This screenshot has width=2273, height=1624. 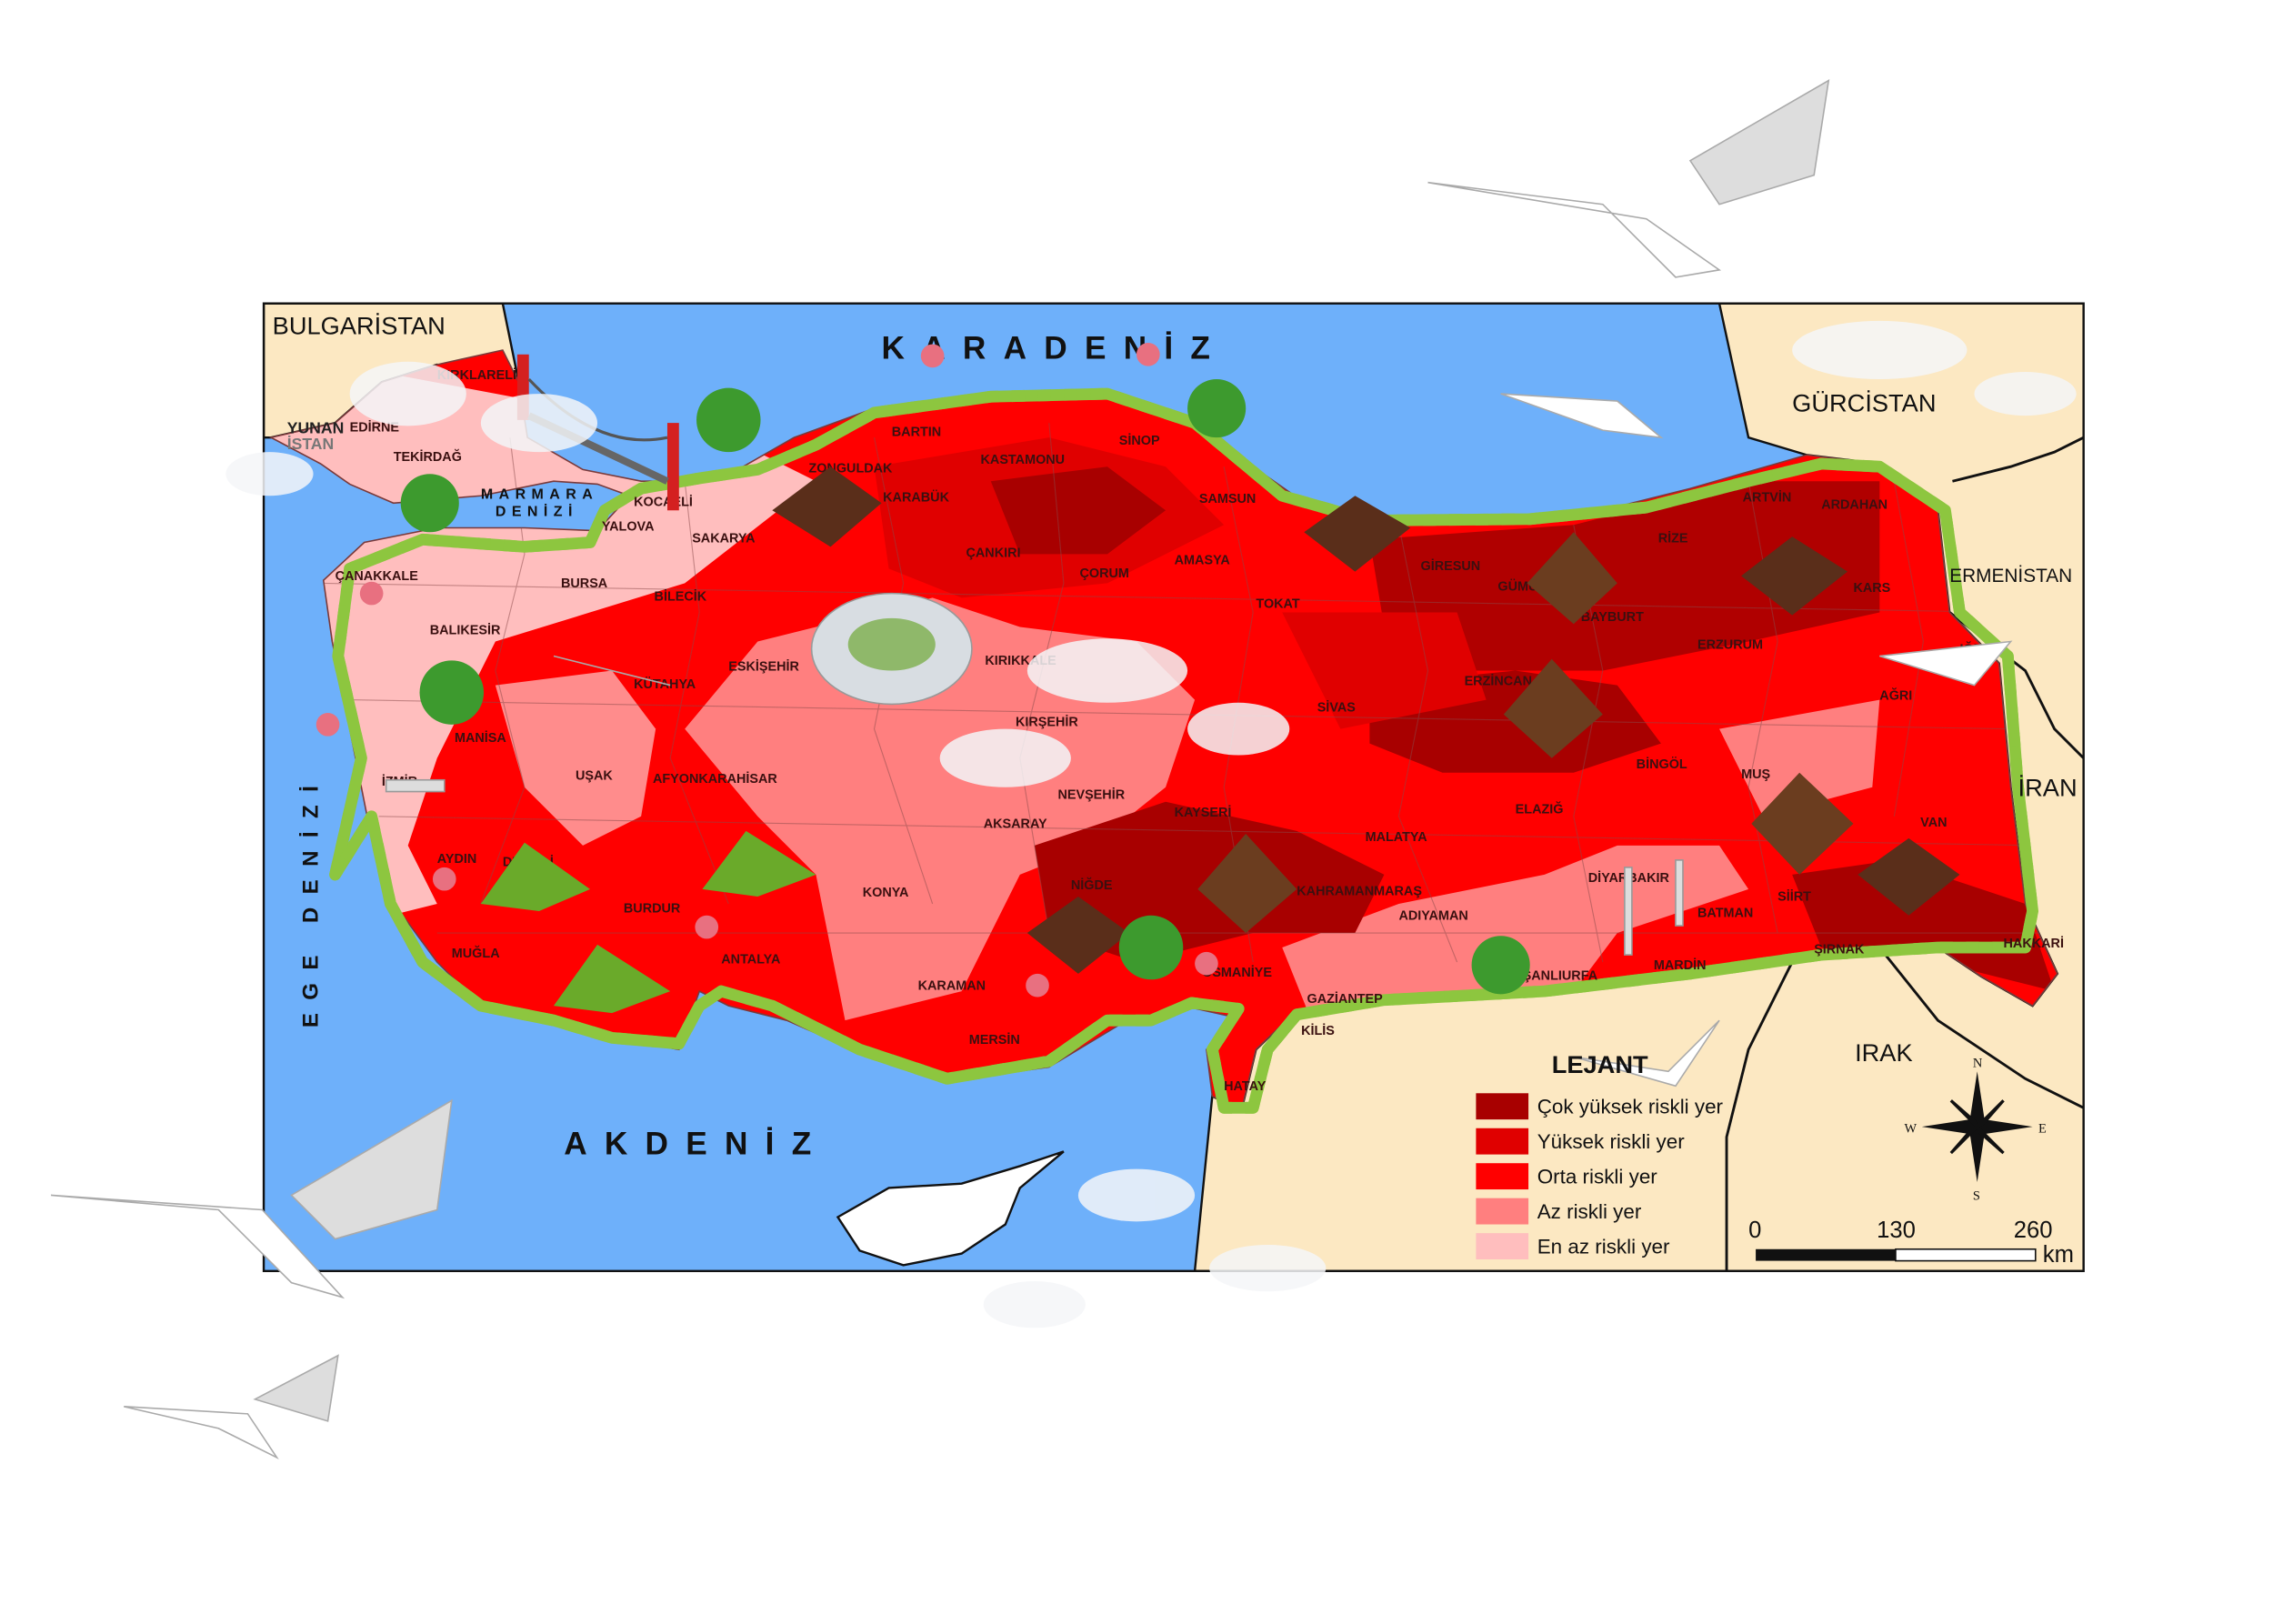 What do you see at coordinates (1498, 681) in the screenshot?
I see `province-label: ERZİNCAN` at bounding box center [1498, 681].